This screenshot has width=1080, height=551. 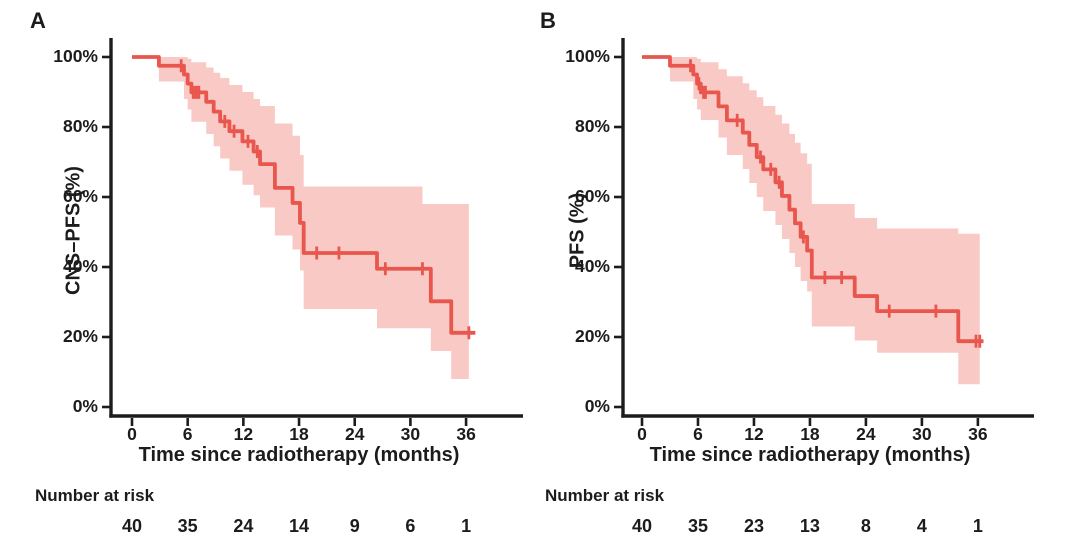 What do you see at coordinates (243, 526) in the screenshot?
I see `risk-count: 24` at bounding box center [243, 526].